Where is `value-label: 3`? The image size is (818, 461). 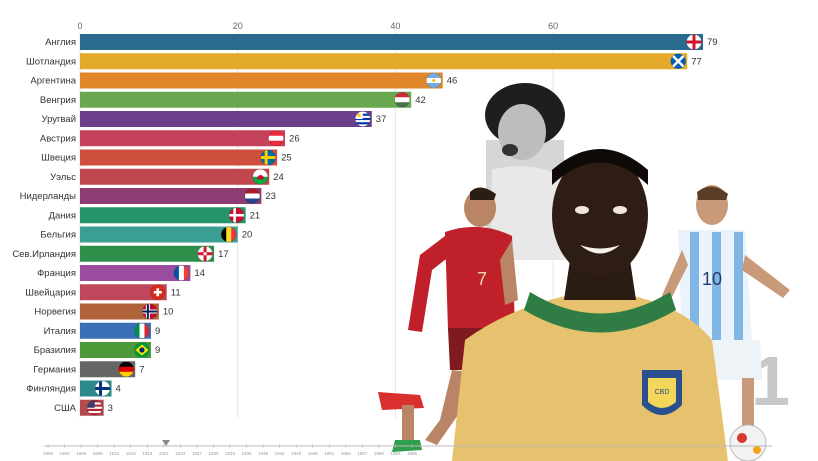 value-label: 3 is located at coordinates (110, 408).